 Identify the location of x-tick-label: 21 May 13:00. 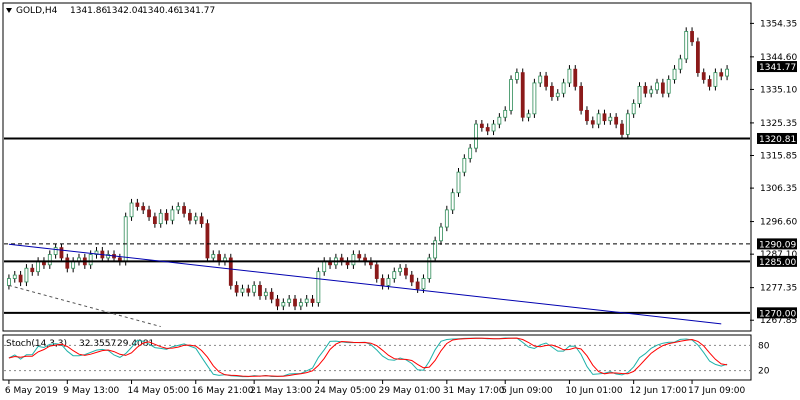
(281, 391).